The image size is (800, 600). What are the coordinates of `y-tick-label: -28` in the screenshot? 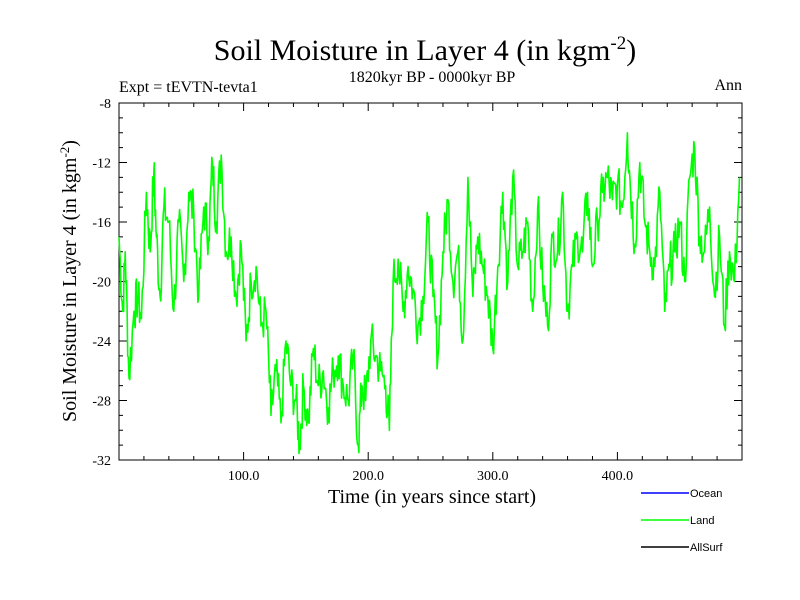 It's located at (101, 402).